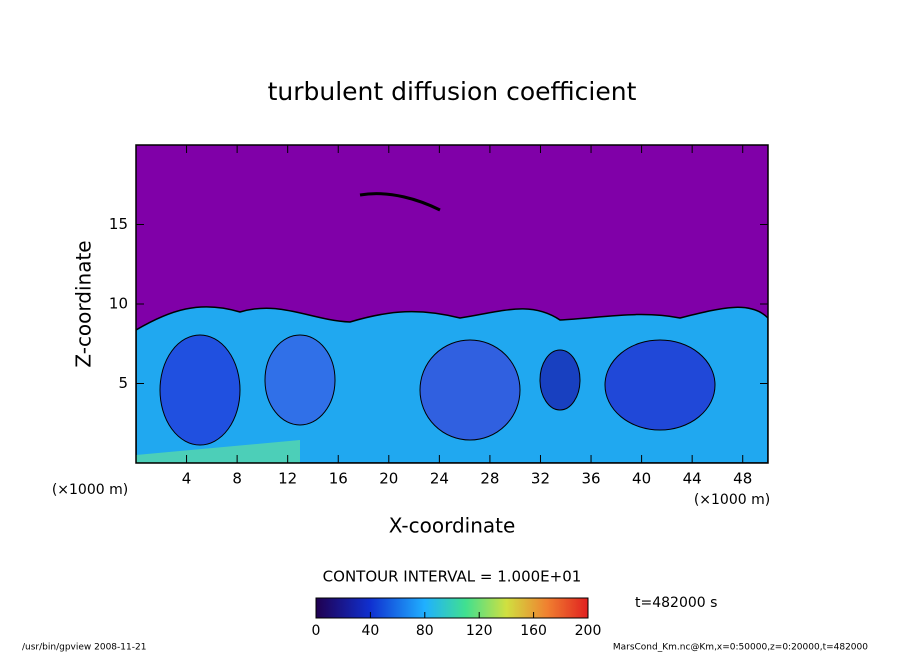 The width and height of the screenshot is (904, 654). Describe the element at coordinates (590, 479) in the screenshot. I see `x-tick-label: 36` at that location.